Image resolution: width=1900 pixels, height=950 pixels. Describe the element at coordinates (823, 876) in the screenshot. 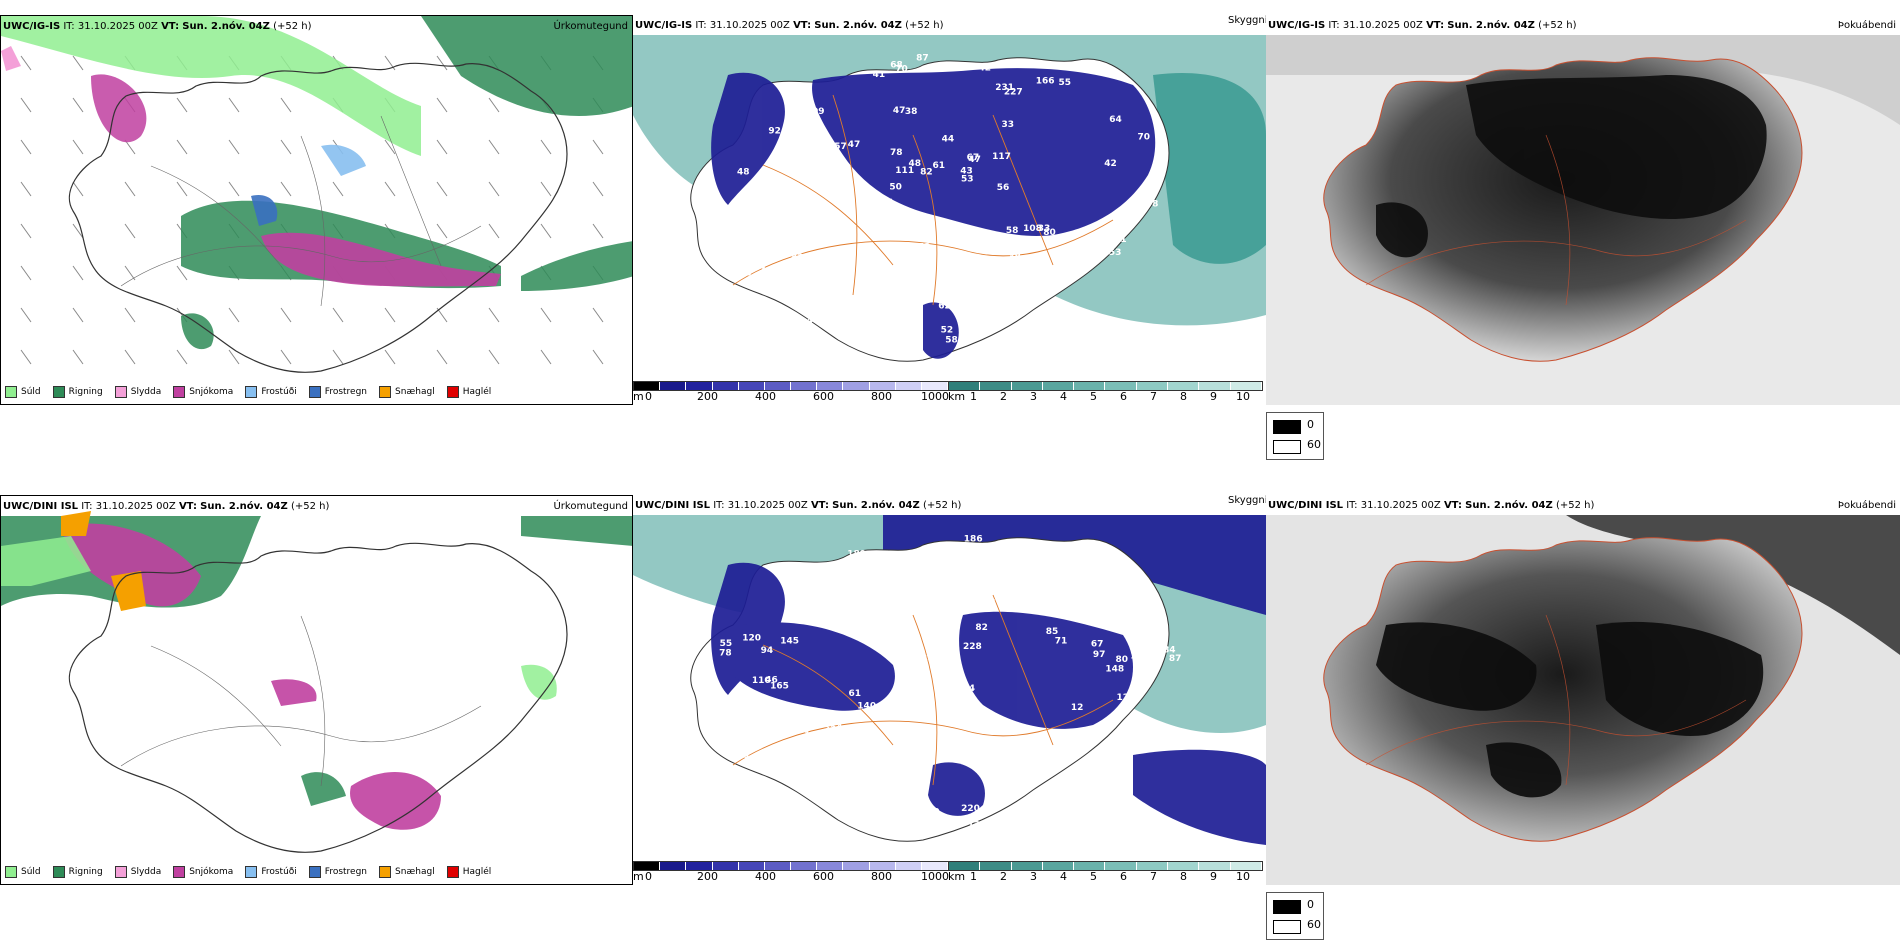

I see `height-tick: 600` at that location.